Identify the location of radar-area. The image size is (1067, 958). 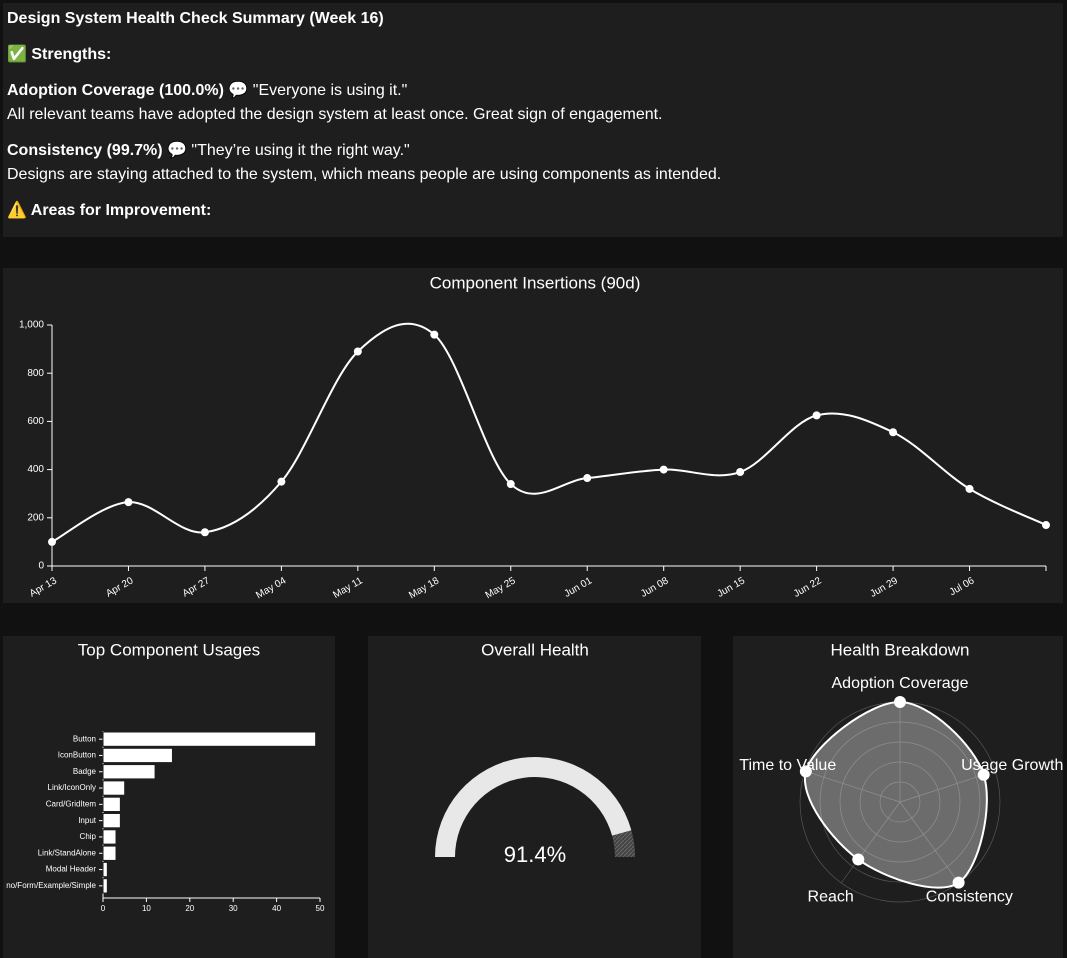
(895, 794).